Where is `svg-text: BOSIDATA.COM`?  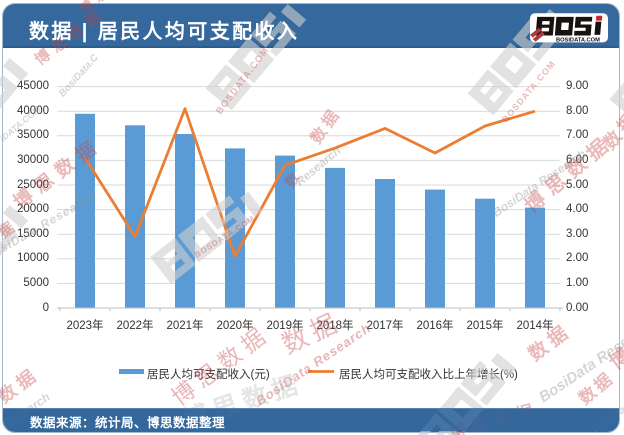
svg-text: BOSIDATA.COM is located at coordinates (578, 40).